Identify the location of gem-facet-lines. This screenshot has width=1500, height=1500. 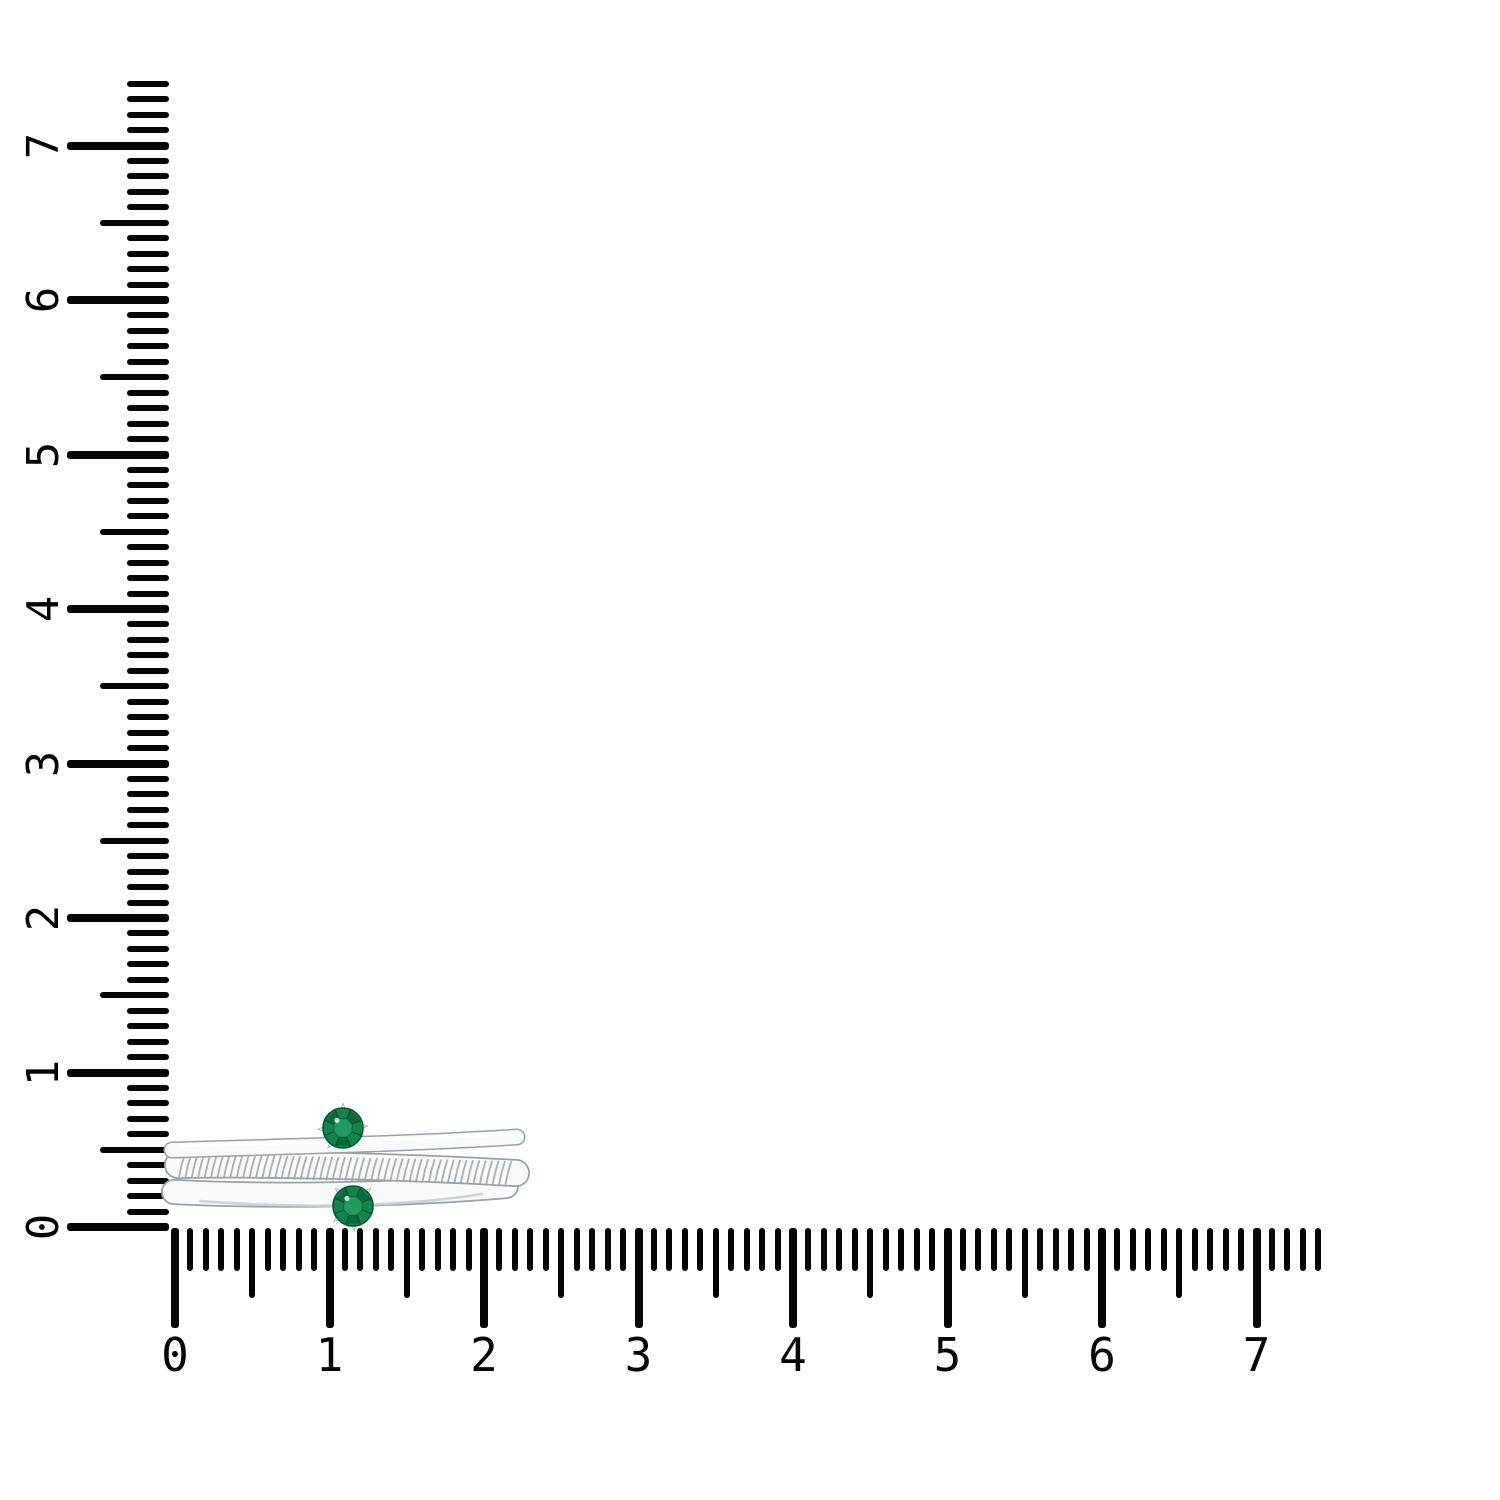
(343, 1128).